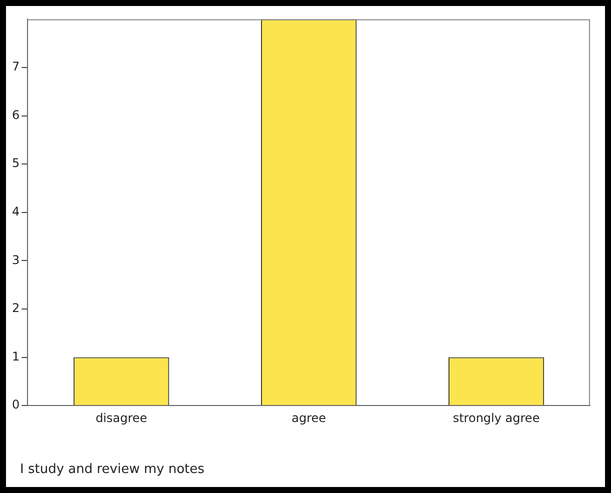 The height and width of the screenshot is (493, 611). What do you see at coordinates (309, 417) in the screenshot?
I see `x-tick-label: agree` at bounding box center [309, 417].